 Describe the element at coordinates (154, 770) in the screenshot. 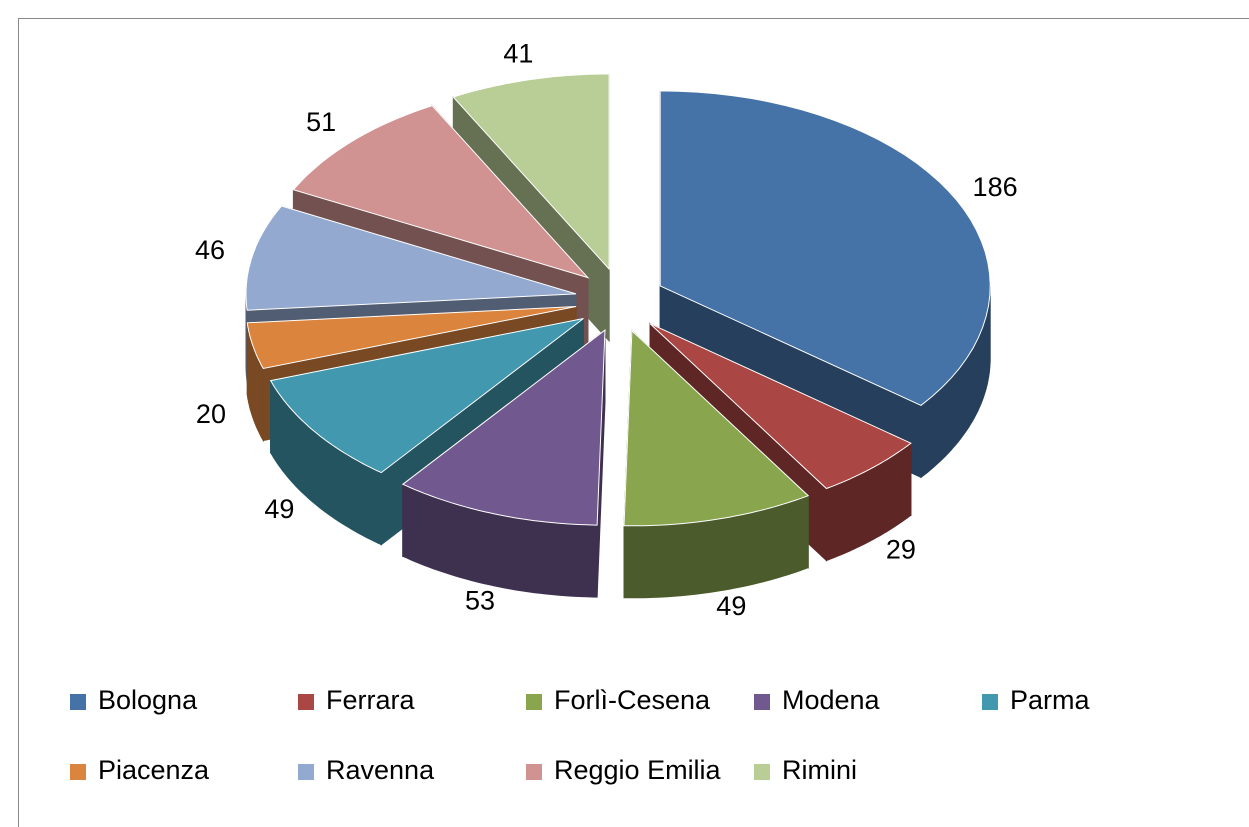

I see `legend-label: Piacenza` at that location.